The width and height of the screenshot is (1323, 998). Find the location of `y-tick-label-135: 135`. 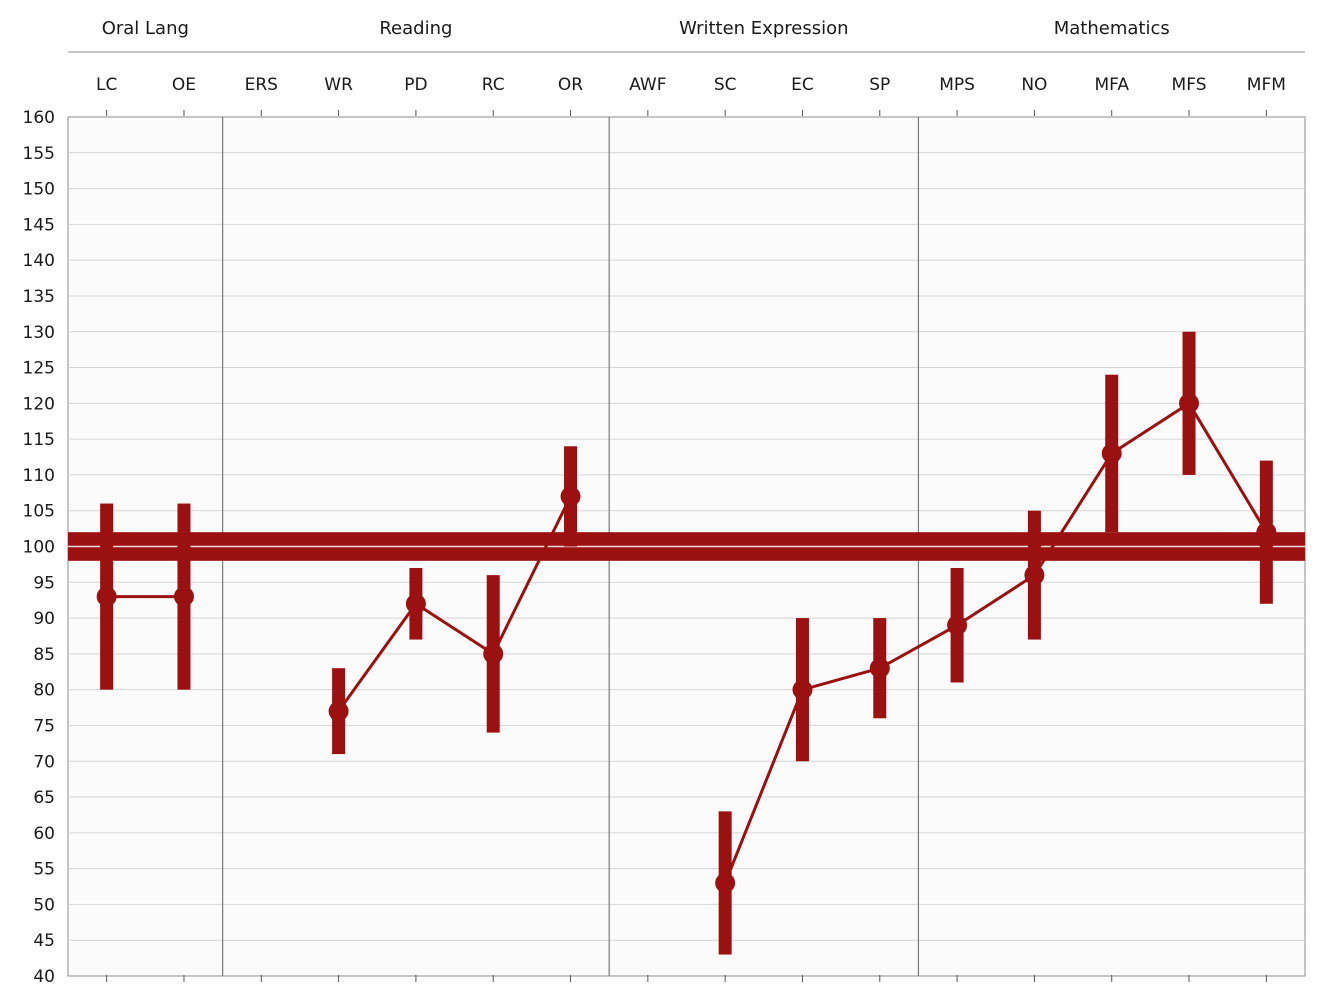

y-tick-label-135: 135 is located at coordinates (39, 297).